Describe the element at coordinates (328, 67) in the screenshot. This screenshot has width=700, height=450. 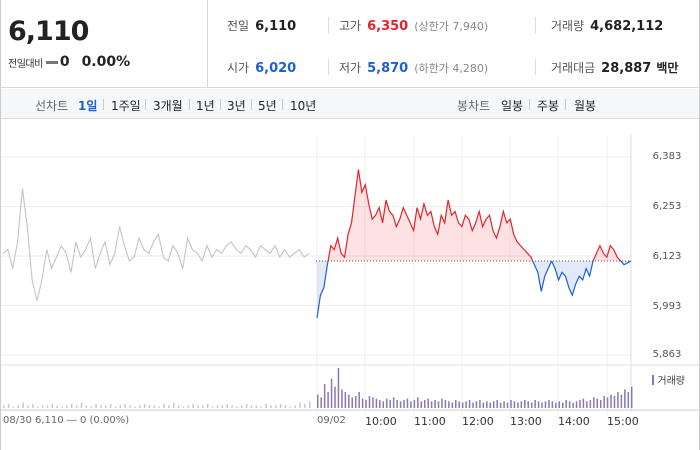
I see `divider` at that location.